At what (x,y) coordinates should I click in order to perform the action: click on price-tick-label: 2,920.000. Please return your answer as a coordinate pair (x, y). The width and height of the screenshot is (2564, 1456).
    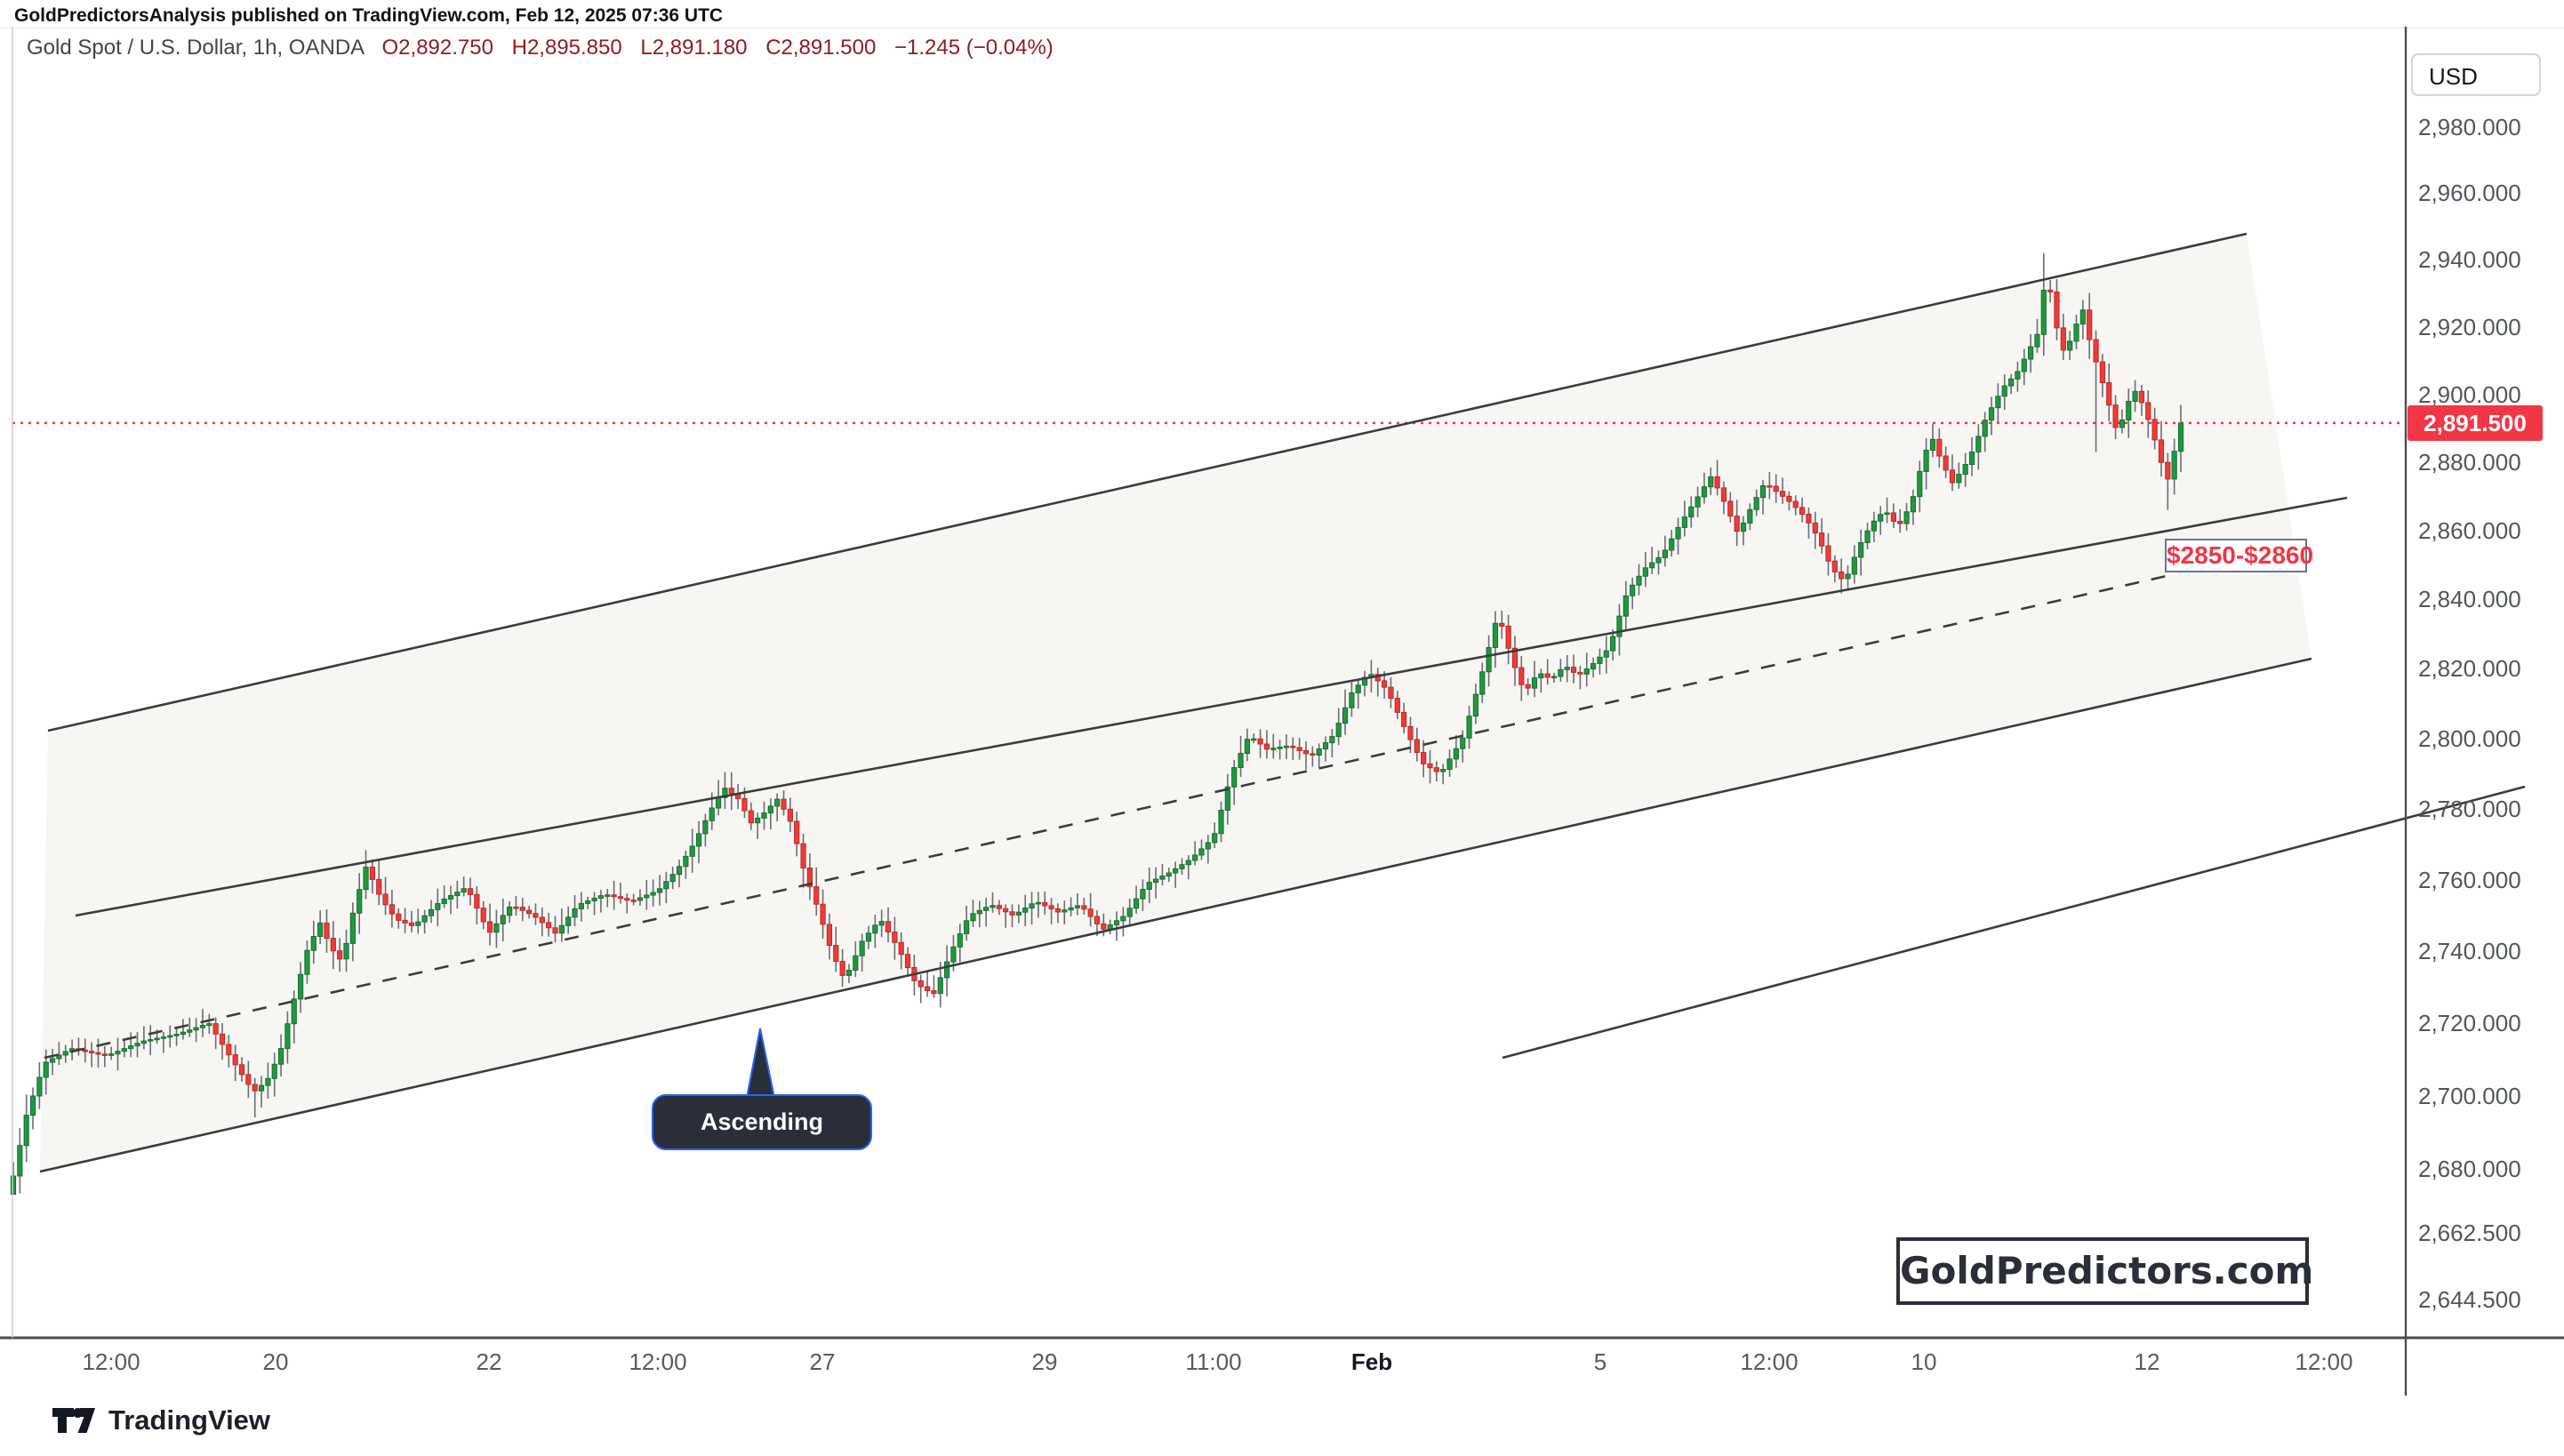
    Looking at the image, I should click on (2469, 326).